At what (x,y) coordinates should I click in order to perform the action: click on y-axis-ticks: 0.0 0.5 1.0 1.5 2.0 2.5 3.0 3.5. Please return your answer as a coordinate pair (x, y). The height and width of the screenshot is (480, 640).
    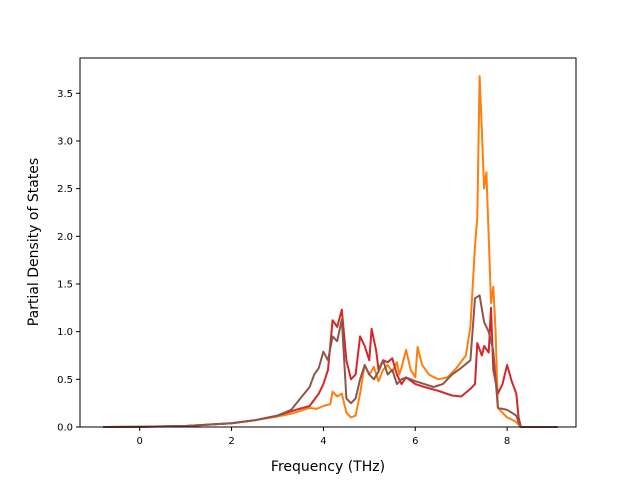
    Looking at the image, I should click on (68, 261).